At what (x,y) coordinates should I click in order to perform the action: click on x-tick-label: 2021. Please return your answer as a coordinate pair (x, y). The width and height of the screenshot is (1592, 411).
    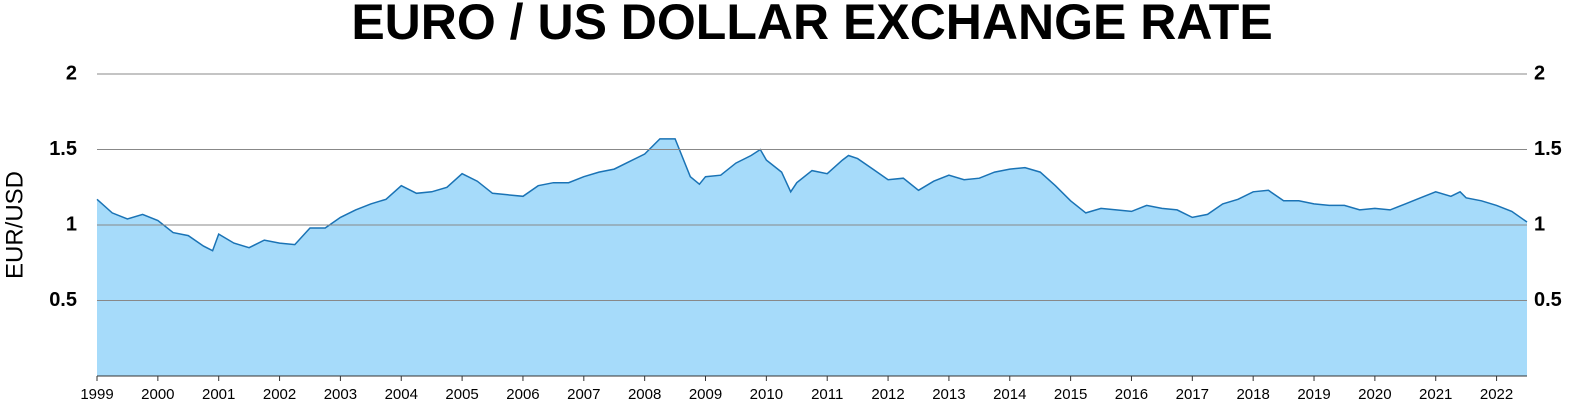
    Looking at the image, I should click on (1435, 394).